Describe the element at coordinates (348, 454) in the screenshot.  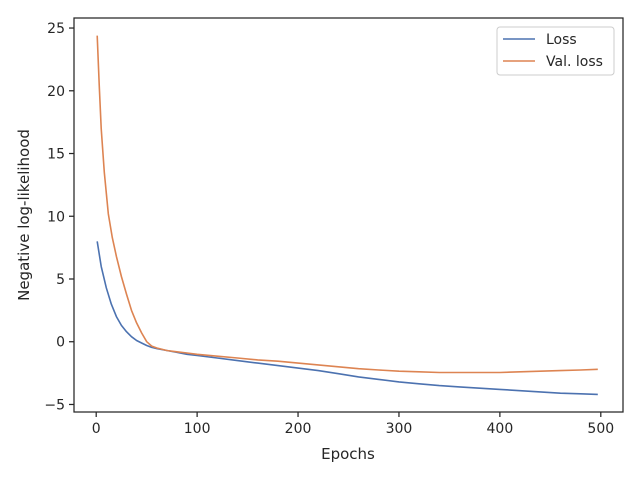
I see `x-axis-title: Epochs` at that location.